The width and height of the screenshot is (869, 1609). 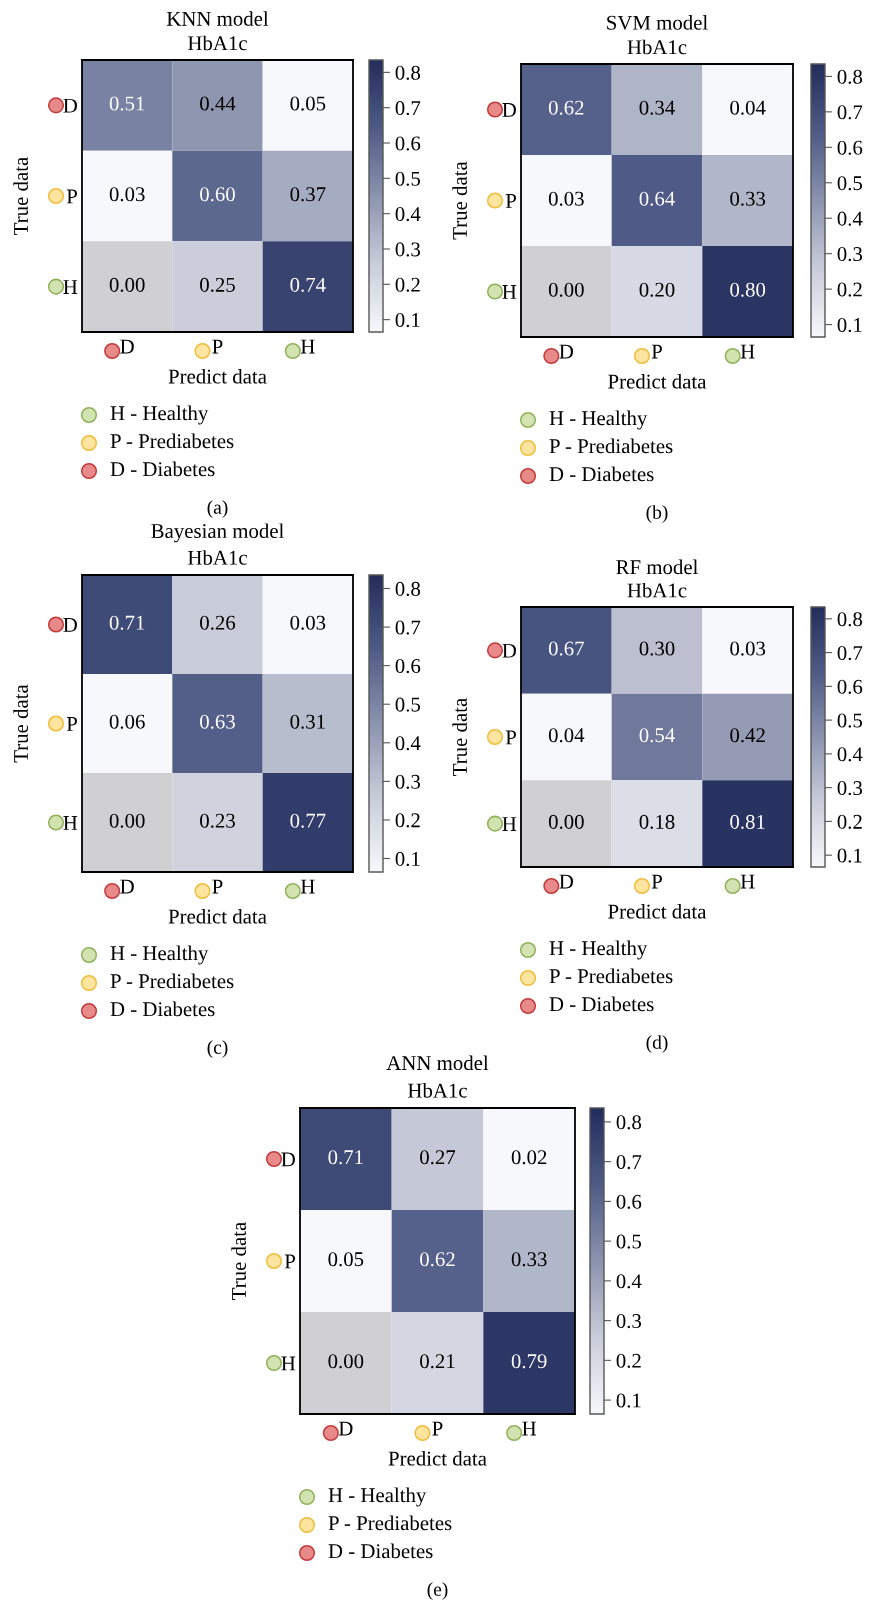 What do you see at coordinates (288, 1363) in the screenshot?
I see `y-tick-label: H` at bounding box center [288, 1363].